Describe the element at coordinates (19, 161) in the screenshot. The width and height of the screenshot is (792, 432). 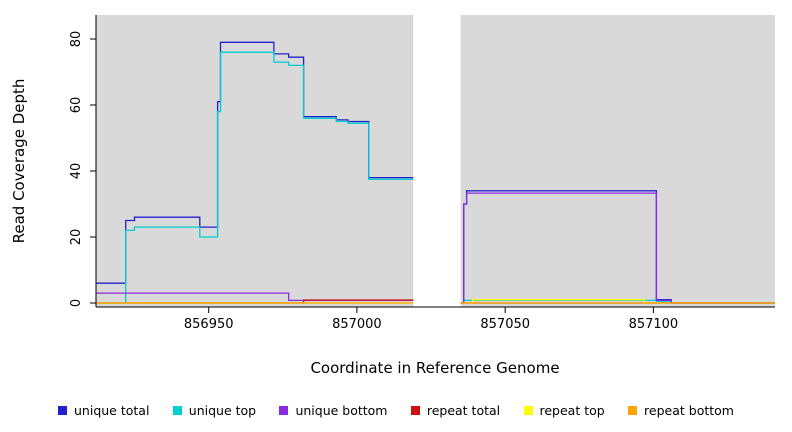
I see `y-axis-title: Read Coverage Depth` at that location.